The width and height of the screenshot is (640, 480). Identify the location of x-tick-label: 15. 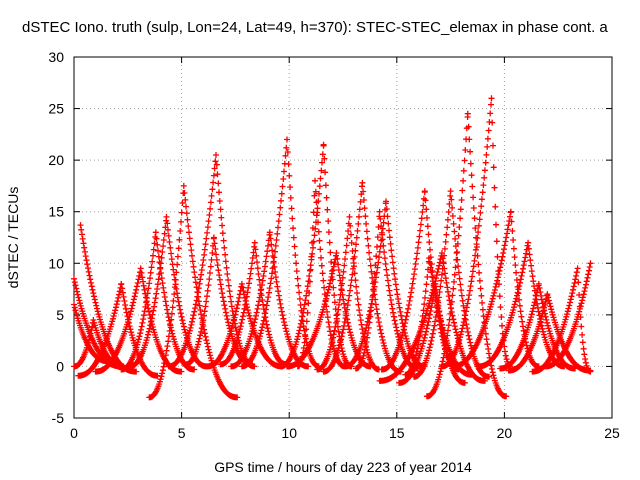
(397, 433).